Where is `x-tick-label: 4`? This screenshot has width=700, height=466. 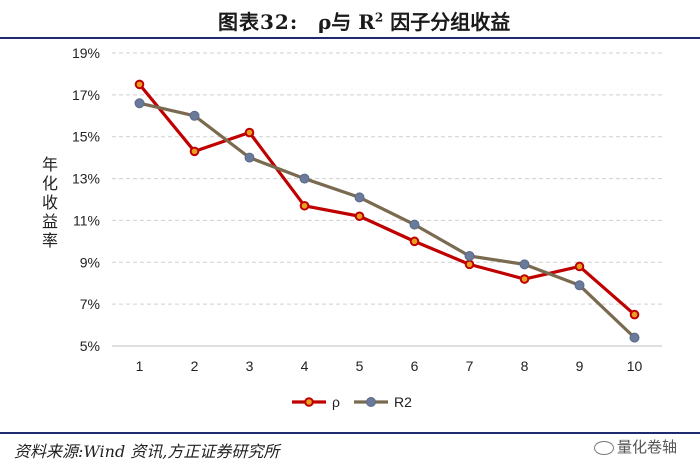
x-tick-label: 4 is located at coordinates (305, 366).